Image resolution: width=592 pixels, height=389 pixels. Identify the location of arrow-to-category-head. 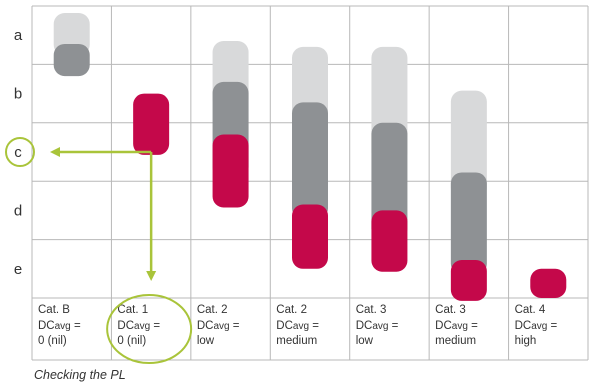
(151, 276).